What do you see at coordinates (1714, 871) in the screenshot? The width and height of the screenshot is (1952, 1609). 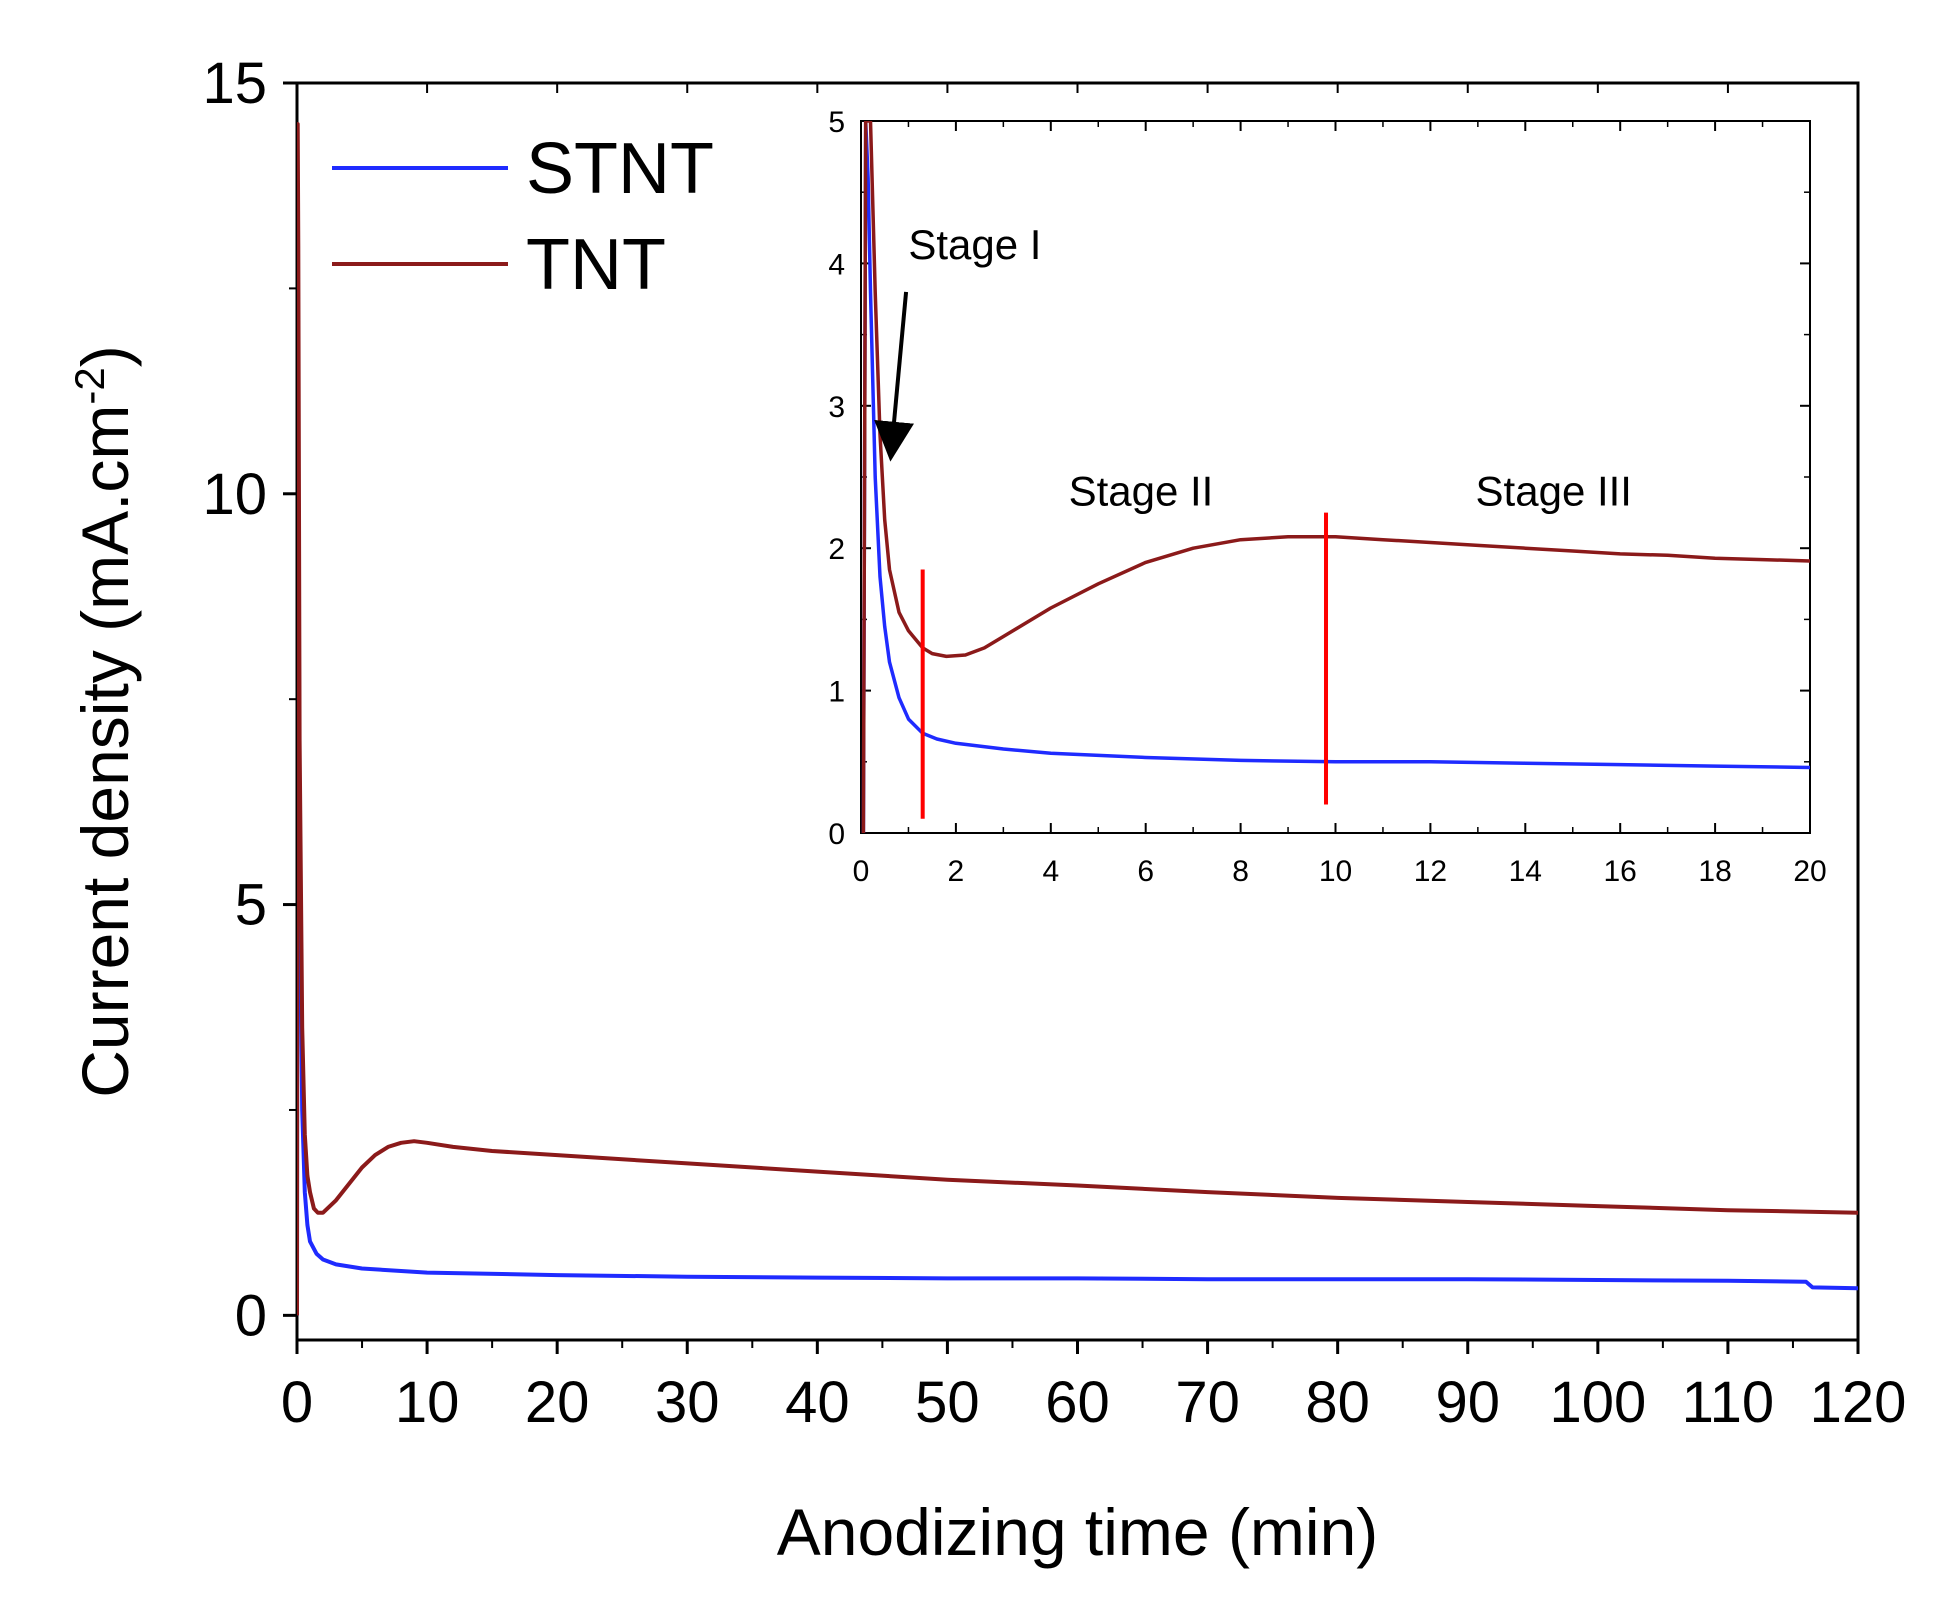 I see `inset-x-tick-label: 18` at bounding box center [1714, 871].